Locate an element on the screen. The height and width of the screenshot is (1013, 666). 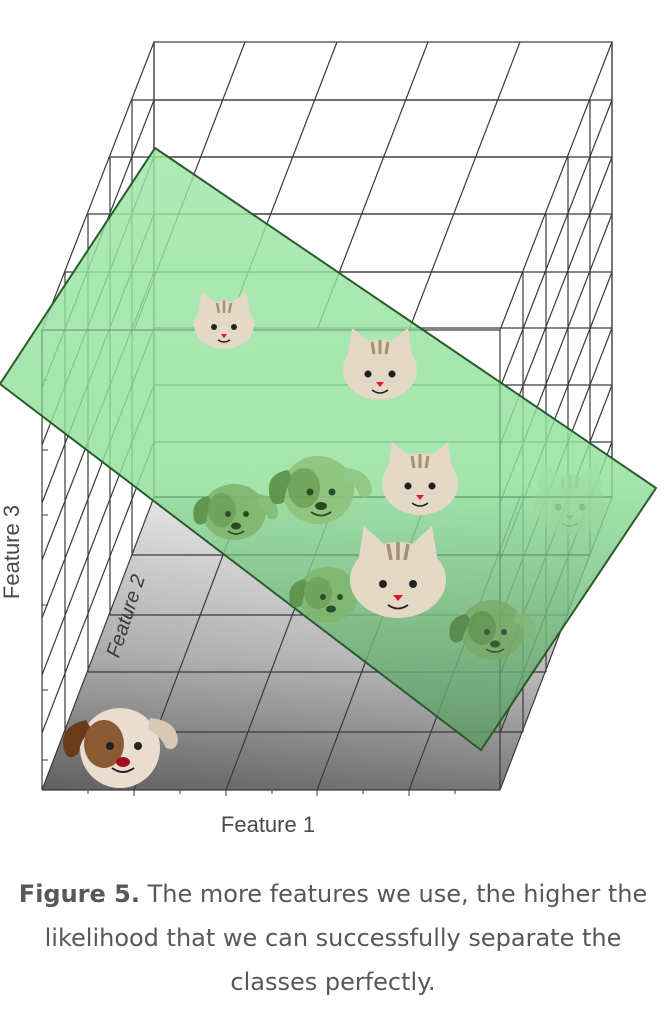
axis-label-feature-3: Feature 3 is located at coordinates (12, 552).